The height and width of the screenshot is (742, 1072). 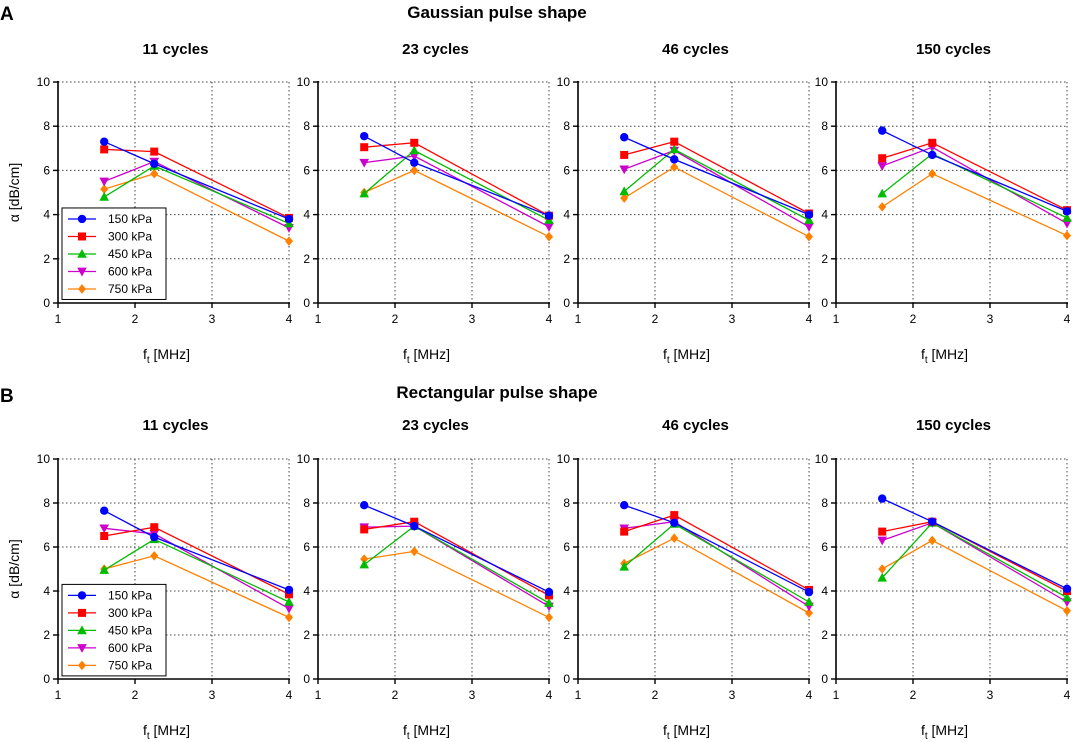 What do you see at coordinates (176, 425) in the screenshot?
I see `chart-title: 11 cycles` at bounding box center [176, 425].